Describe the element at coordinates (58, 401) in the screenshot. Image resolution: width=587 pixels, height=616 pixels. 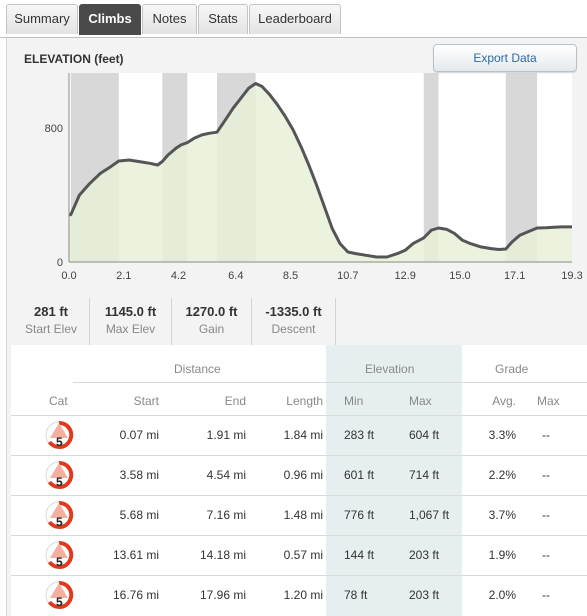
I see `col-cat: Cat` at that location.